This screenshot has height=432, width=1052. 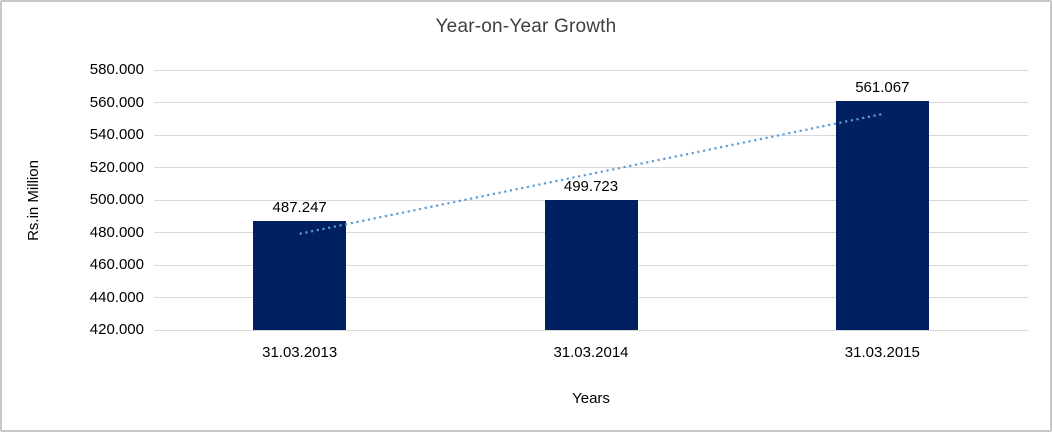 What do you see at coordinates (116, 264) in the screenshot?
I see `y-tick-label: 460.000` at bounding box center [116, 264].